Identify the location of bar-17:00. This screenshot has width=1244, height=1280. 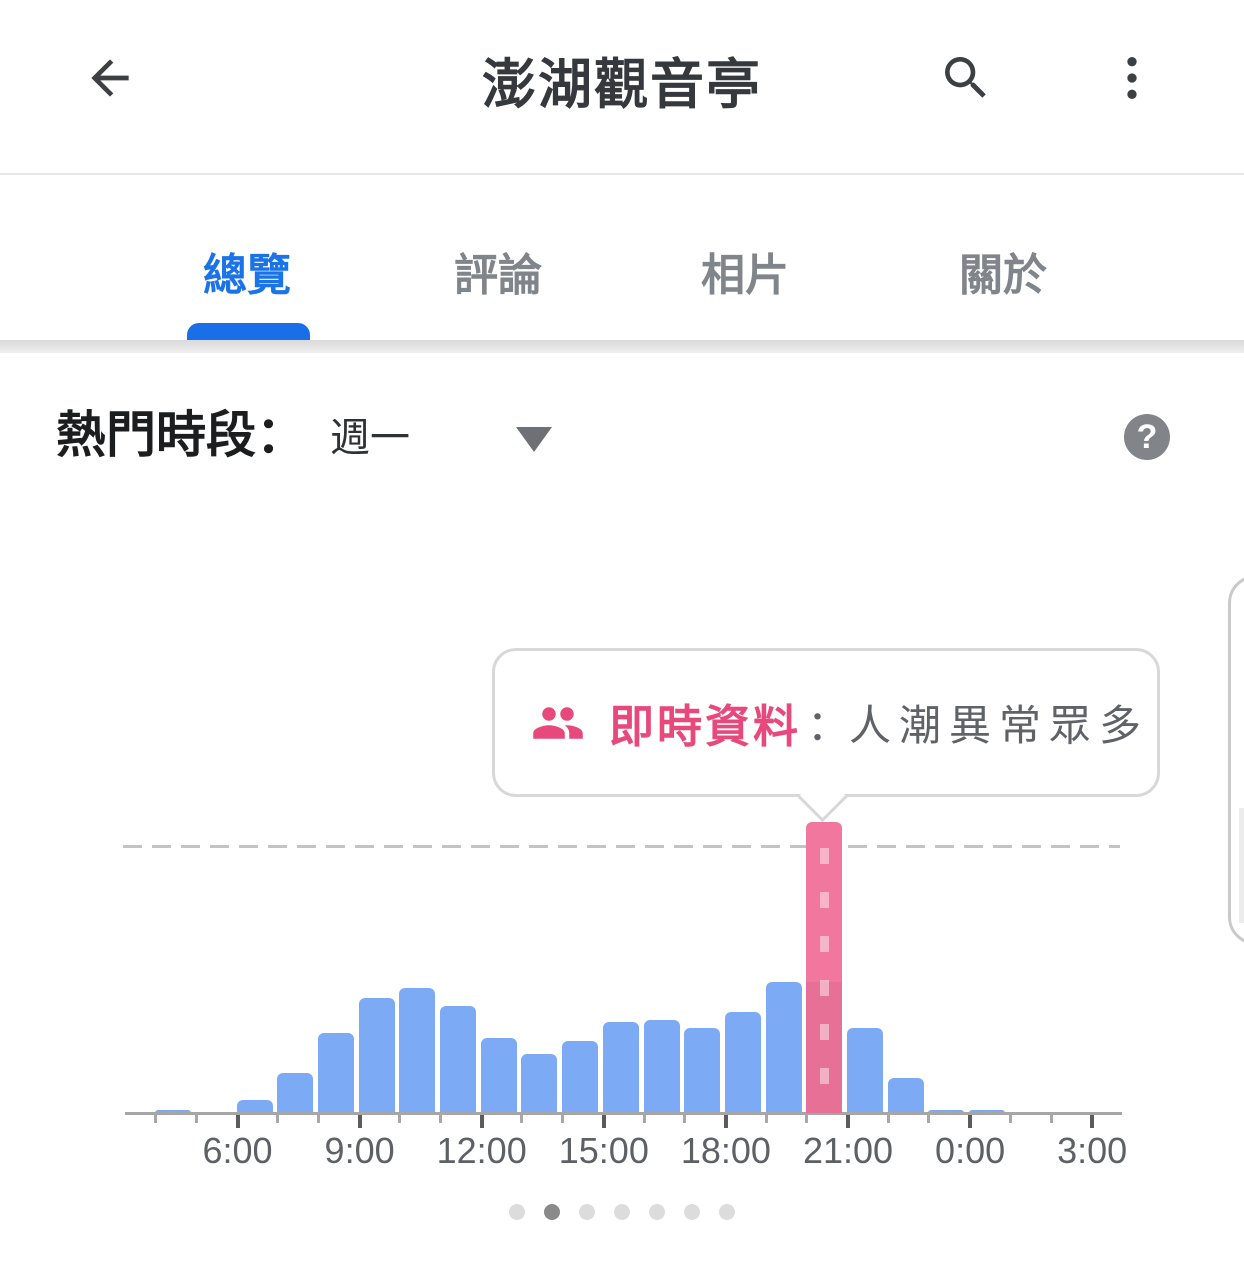
(702, 1070).